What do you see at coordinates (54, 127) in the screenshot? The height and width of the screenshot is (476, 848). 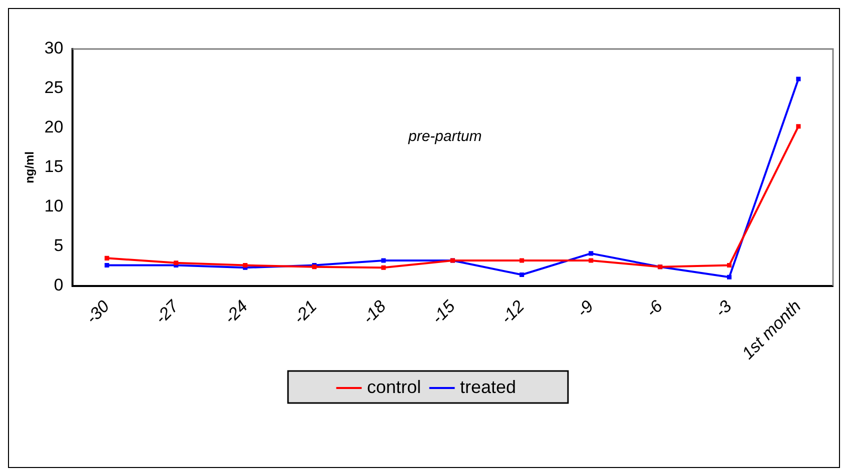 I see `y-tick-label: 20` at bounding box center [54, 127].